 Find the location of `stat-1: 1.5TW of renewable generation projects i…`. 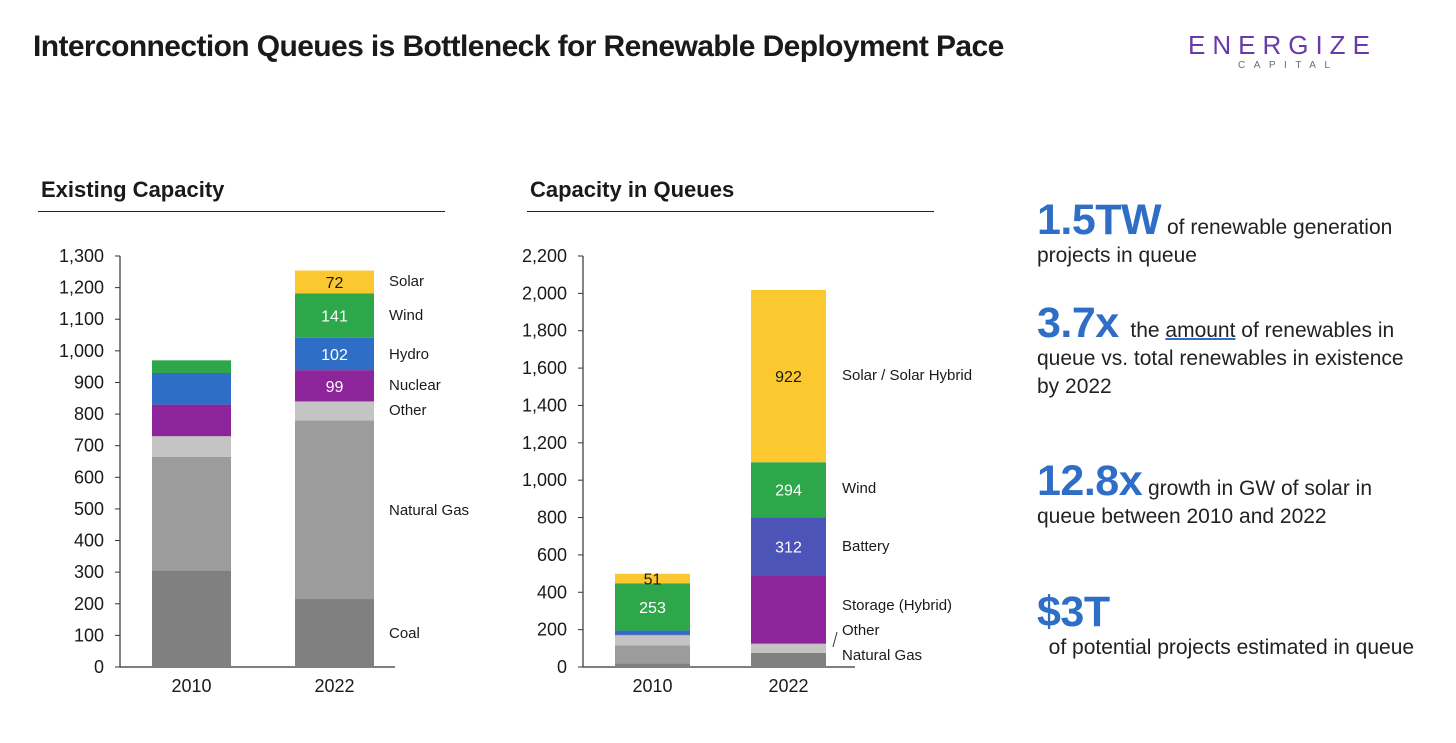

stat-1: 1.5TW of renewable generation projects i… is located at coordinates (1227, 234).